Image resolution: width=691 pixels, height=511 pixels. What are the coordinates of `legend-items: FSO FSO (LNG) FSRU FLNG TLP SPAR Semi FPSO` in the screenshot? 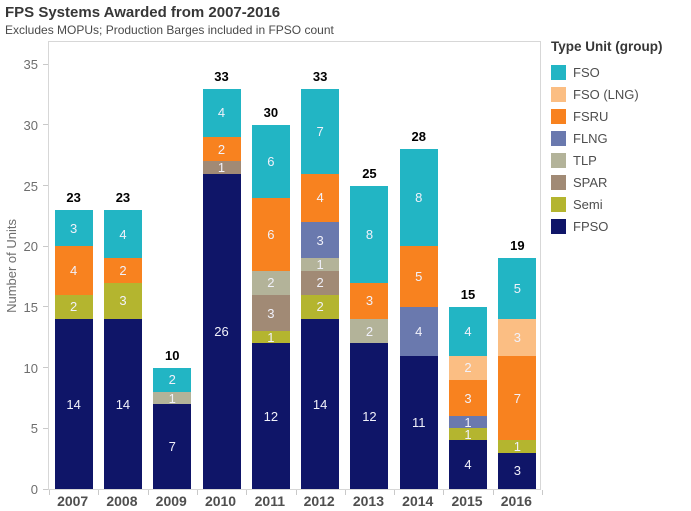 It's located at (620, 149).